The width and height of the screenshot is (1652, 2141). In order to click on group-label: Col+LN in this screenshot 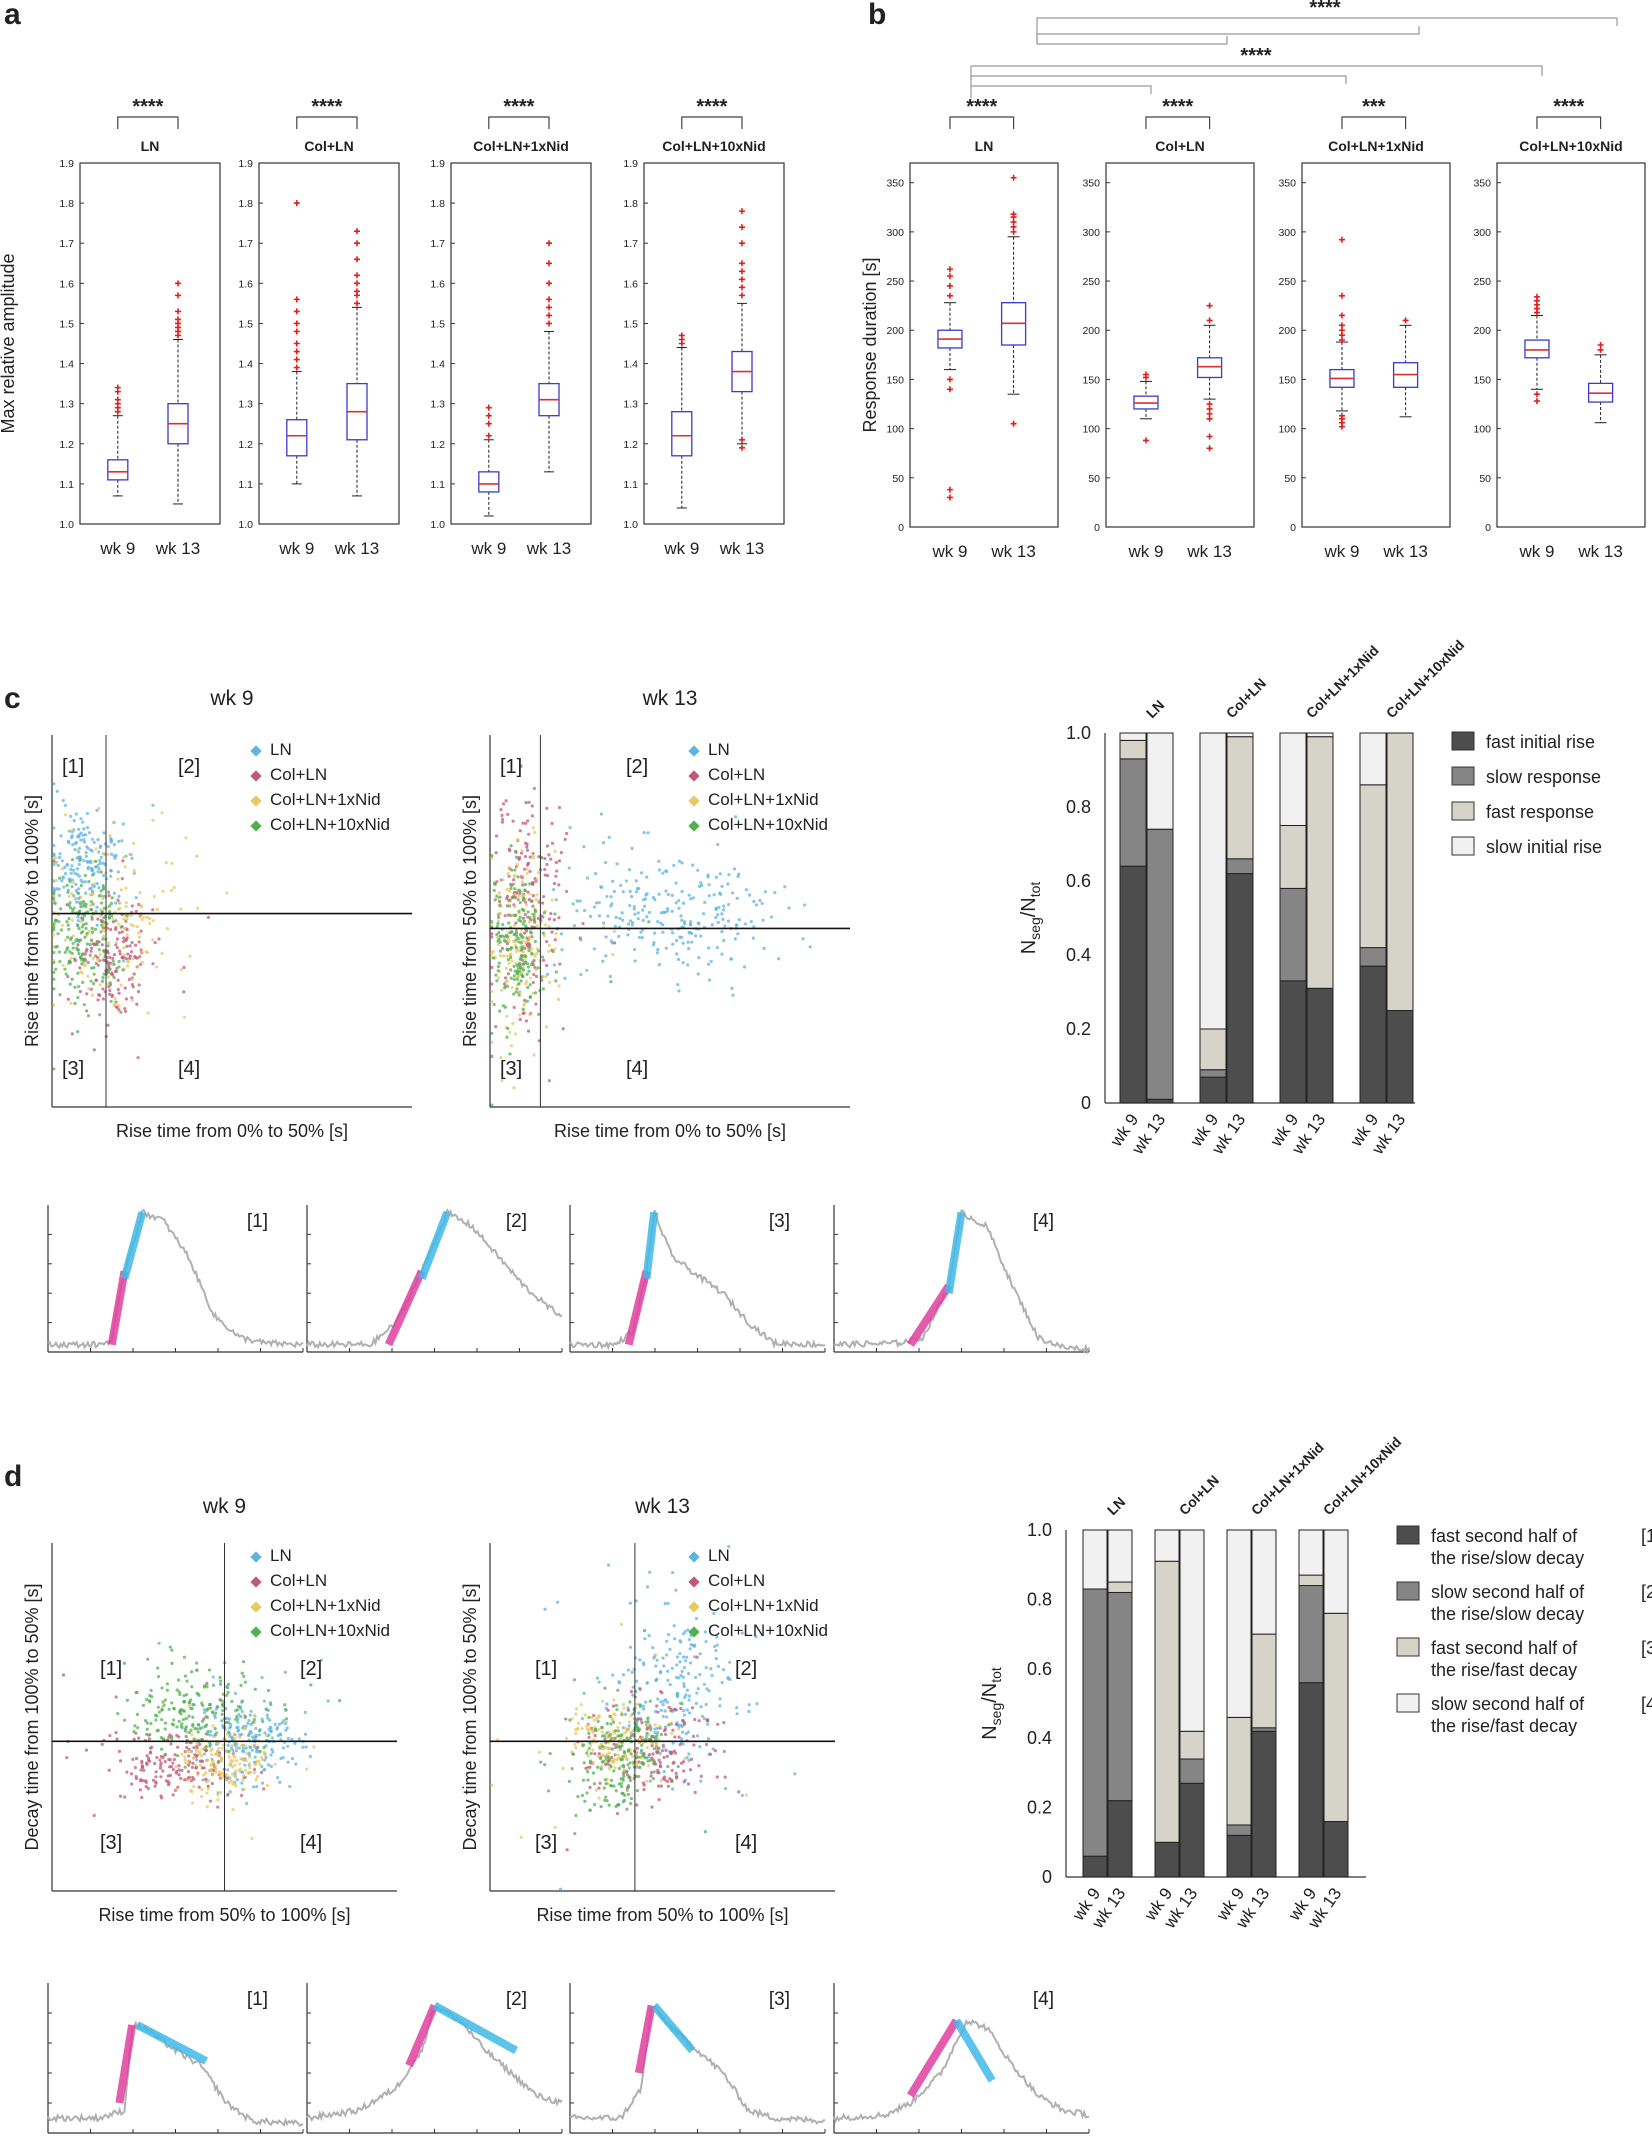, I will do `click(1199, 1495)`.